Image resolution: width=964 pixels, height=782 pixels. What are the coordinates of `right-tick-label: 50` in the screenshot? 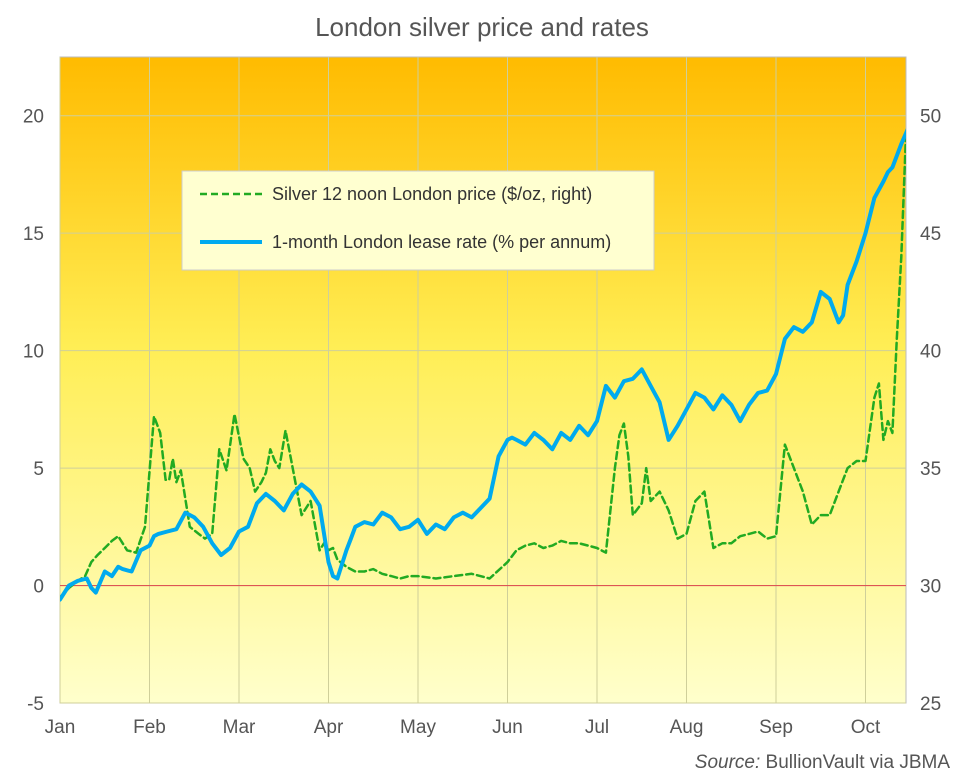 It's located at (930, 117).